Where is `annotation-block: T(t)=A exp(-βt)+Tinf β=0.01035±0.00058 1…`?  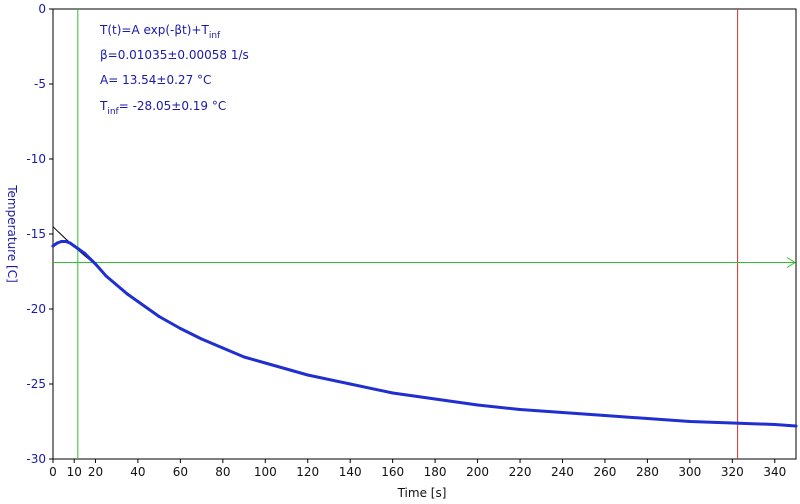 annotation-block: T(t)=A exp(-βt)+Tinf β=0.01035±0.00058 1… is located at coordinates (174, 70).